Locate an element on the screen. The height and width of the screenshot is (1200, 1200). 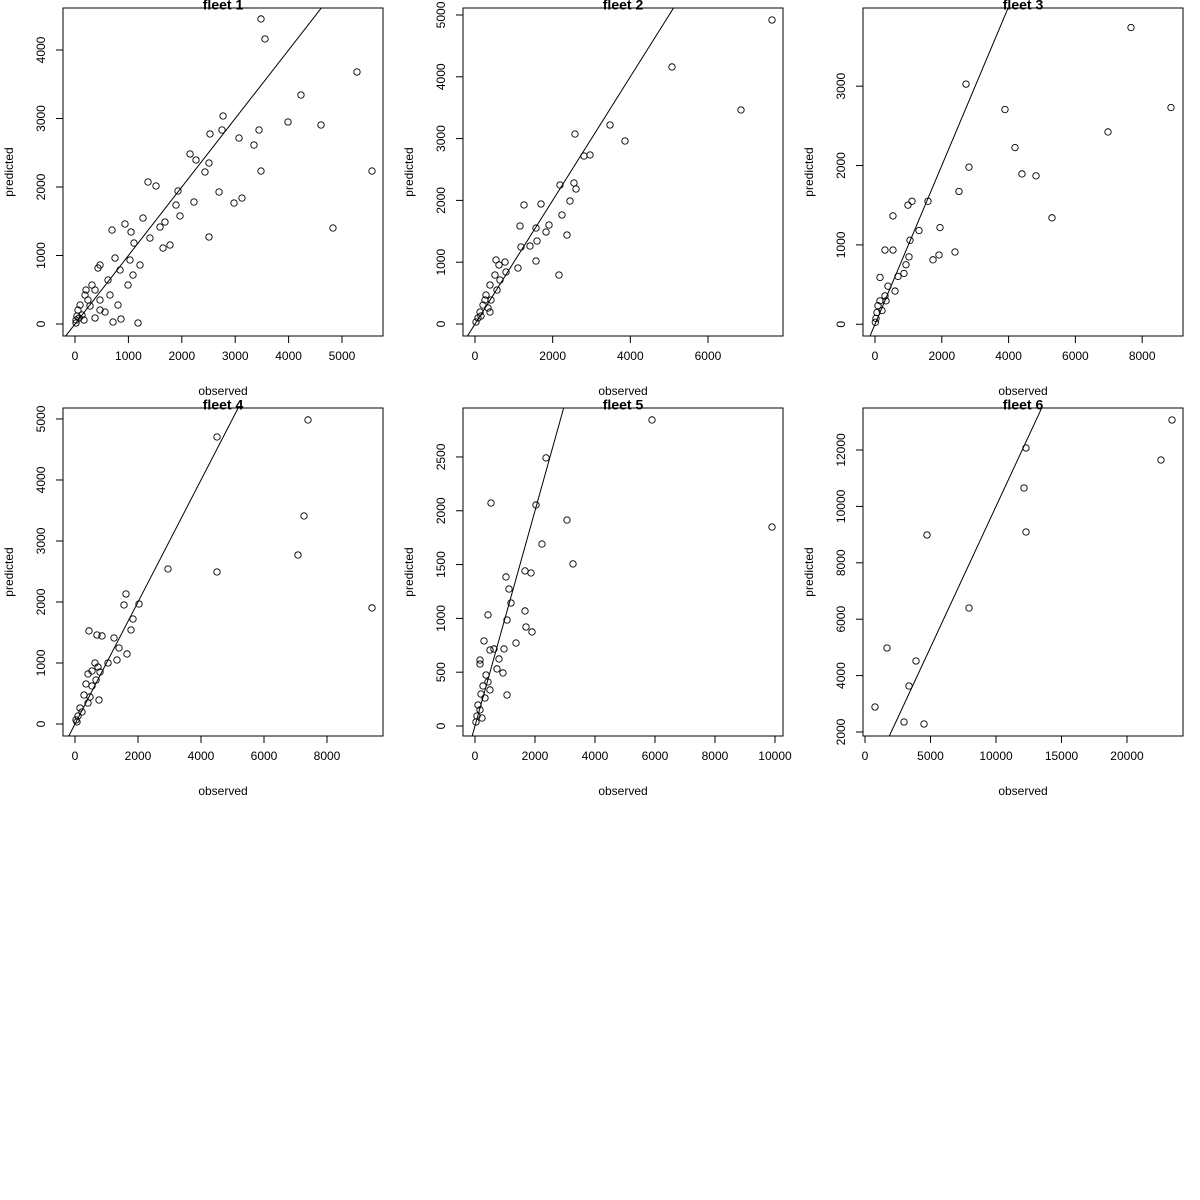
y-tick-label: 4000 is located at coordinates (441, 76).